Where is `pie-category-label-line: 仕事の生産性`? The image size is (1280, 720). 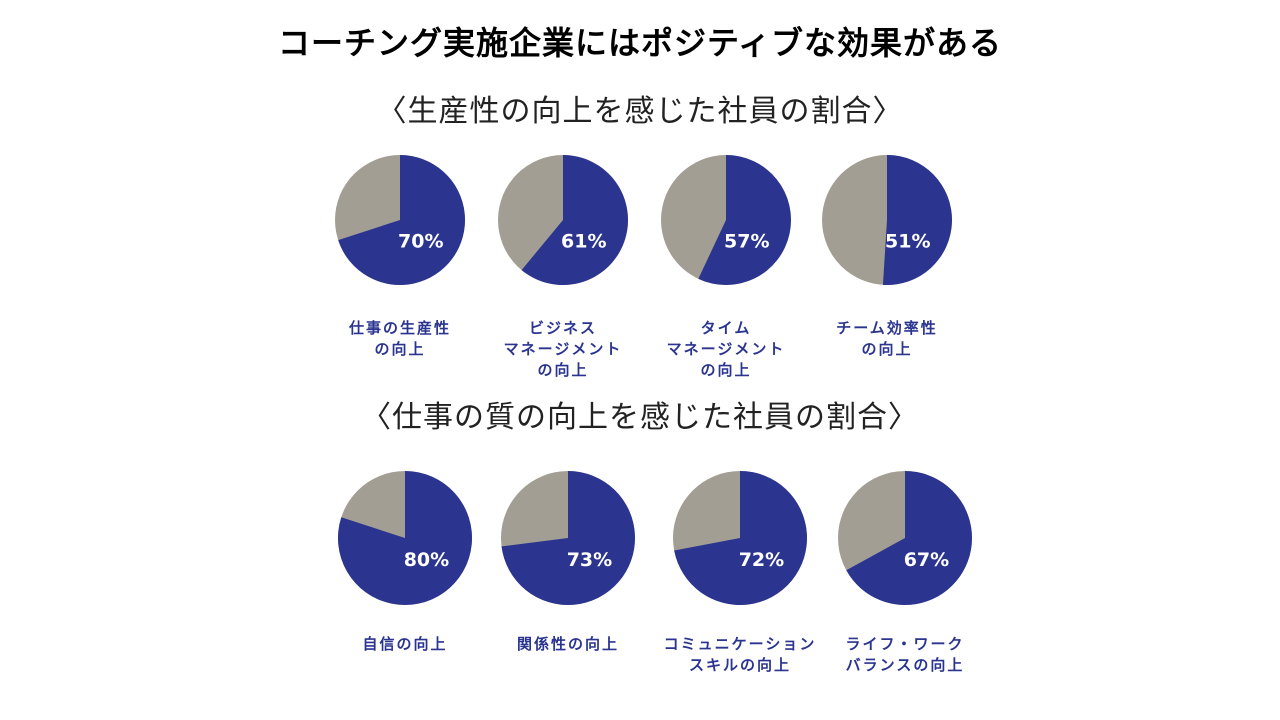 pie-category-label-line: 仕事の生産性 is located at coordinates (399, 328).